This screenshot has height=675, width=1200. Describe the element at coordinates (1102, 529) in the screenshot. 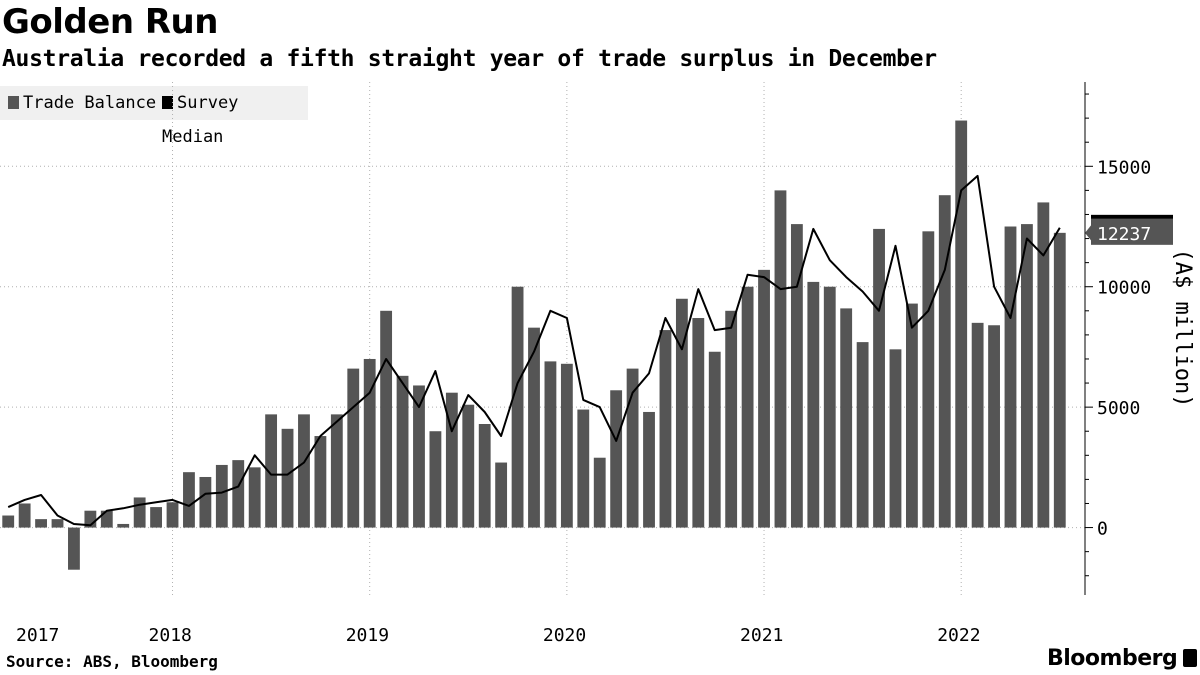

I see `y-tick-label: 0` at that location.